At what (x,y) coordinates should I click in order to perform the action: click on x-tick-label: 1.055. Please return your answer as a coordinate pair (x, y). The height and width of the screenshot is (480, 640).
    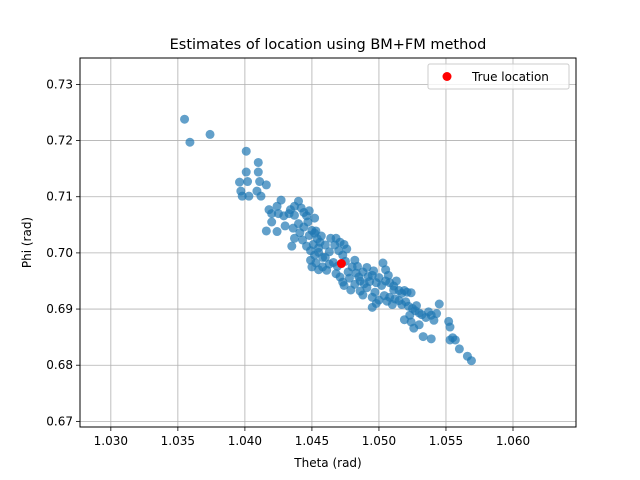
    Looking at the image, I should click on (446, 441).